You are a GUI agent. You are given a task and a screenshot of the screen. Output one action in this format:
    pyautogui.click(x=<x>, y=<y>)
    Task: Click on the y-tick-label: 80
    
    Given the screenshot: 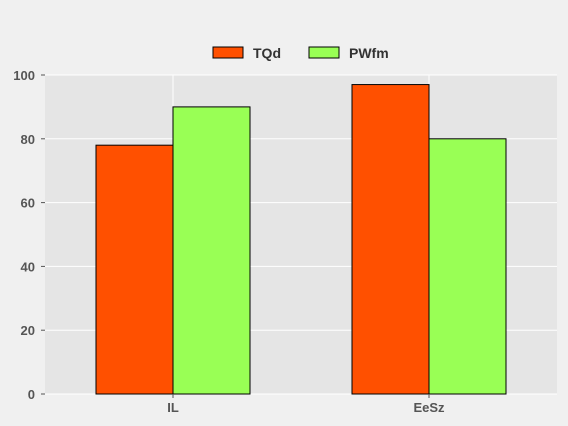 What is the action you would take?
    pyautogui.click(x=28, y=139)
    